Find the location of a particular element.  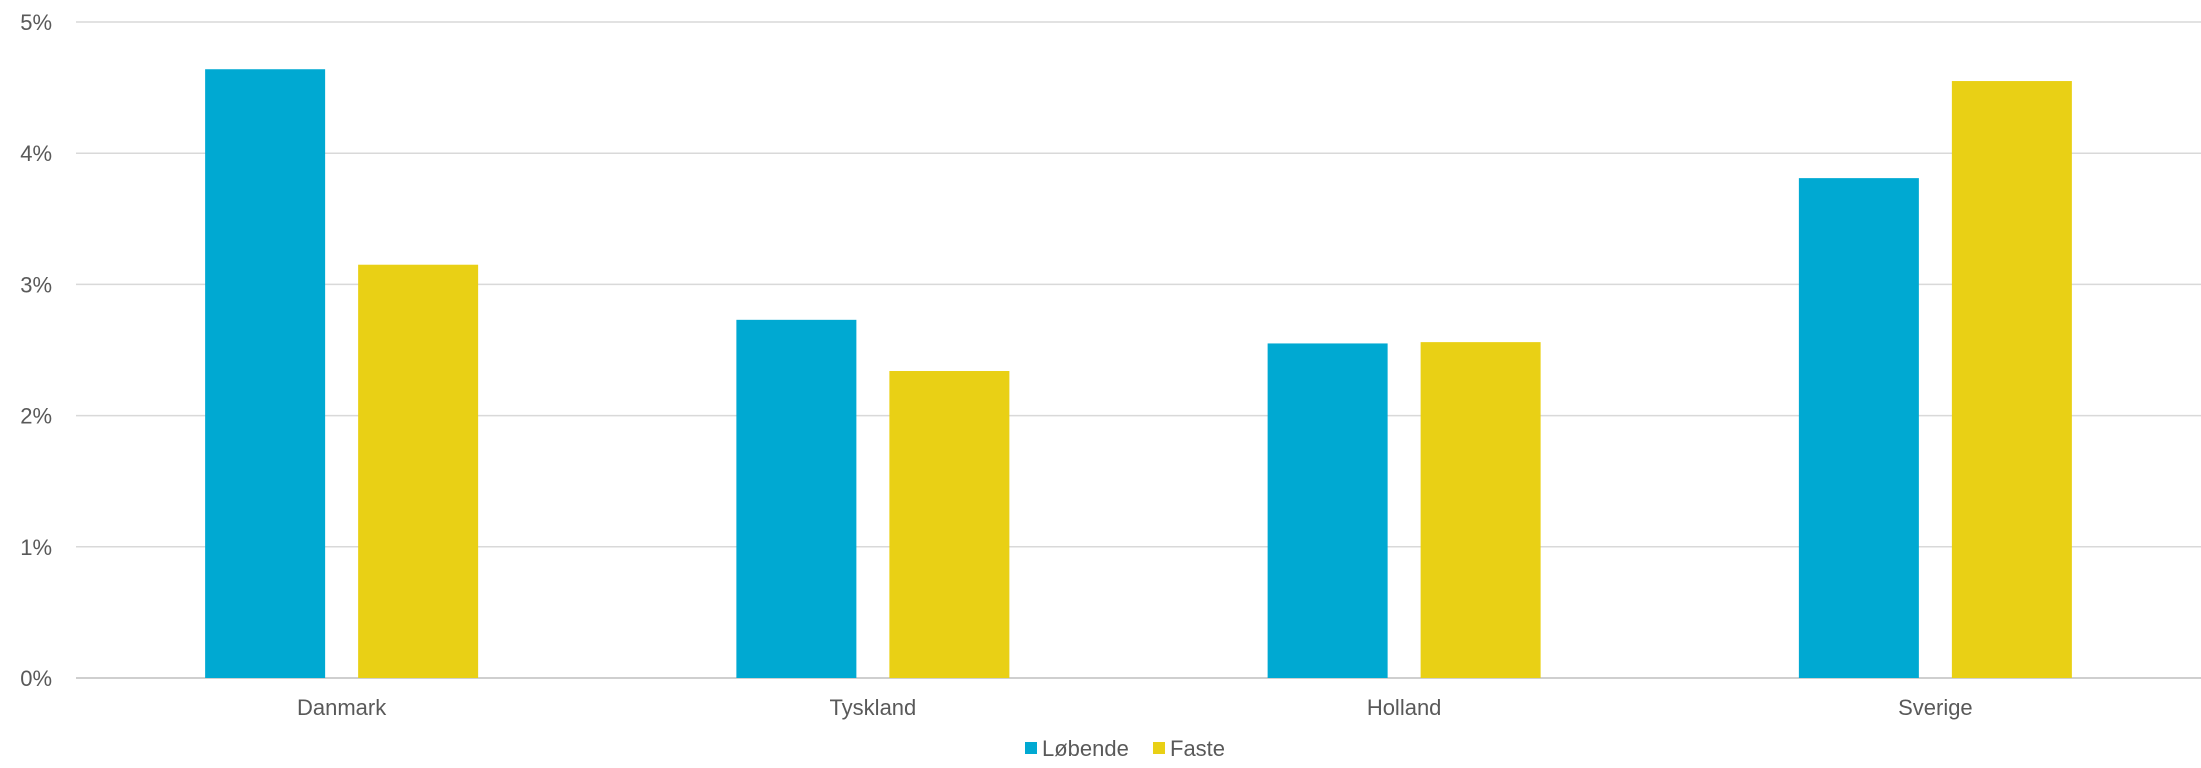

bar-l-bende-holland is located at coordinates (1327, 510).